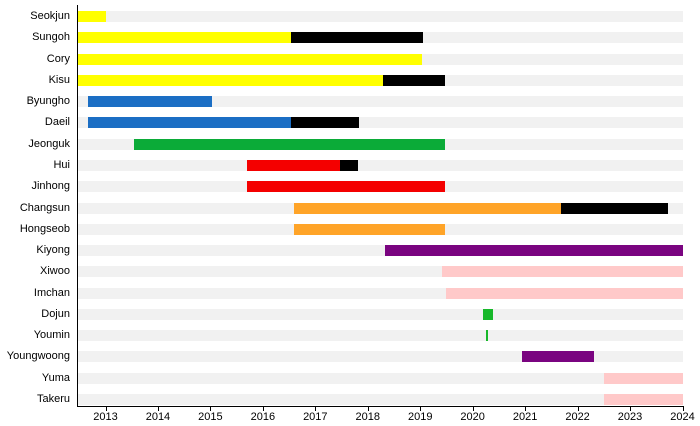 This screenshot has height=426, width=700. Describe the element at coordinates (150, 102) in the screenshot. I see `timeline-bar-byungho-blue` at that location.